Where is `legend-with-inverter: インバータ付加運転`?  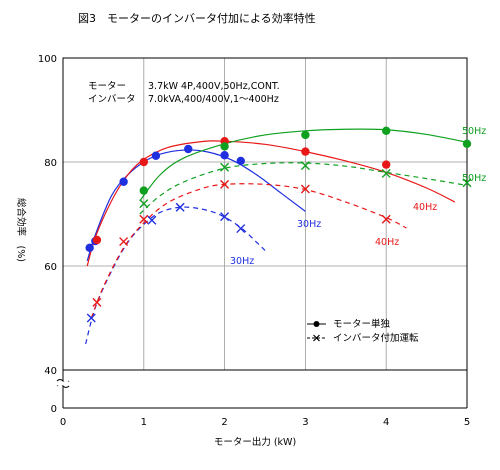 legend-with-inverter: インバータ付加運転 is located at coordinates (376, 338).